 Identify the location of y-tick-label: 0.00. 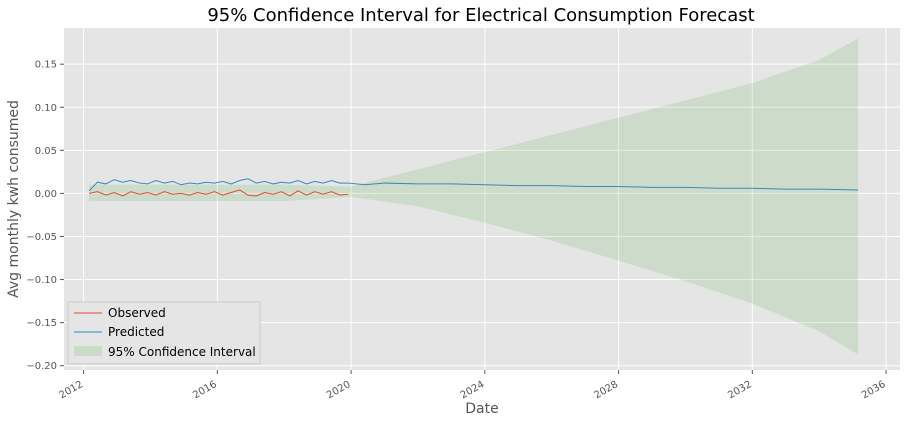
(46, 194).